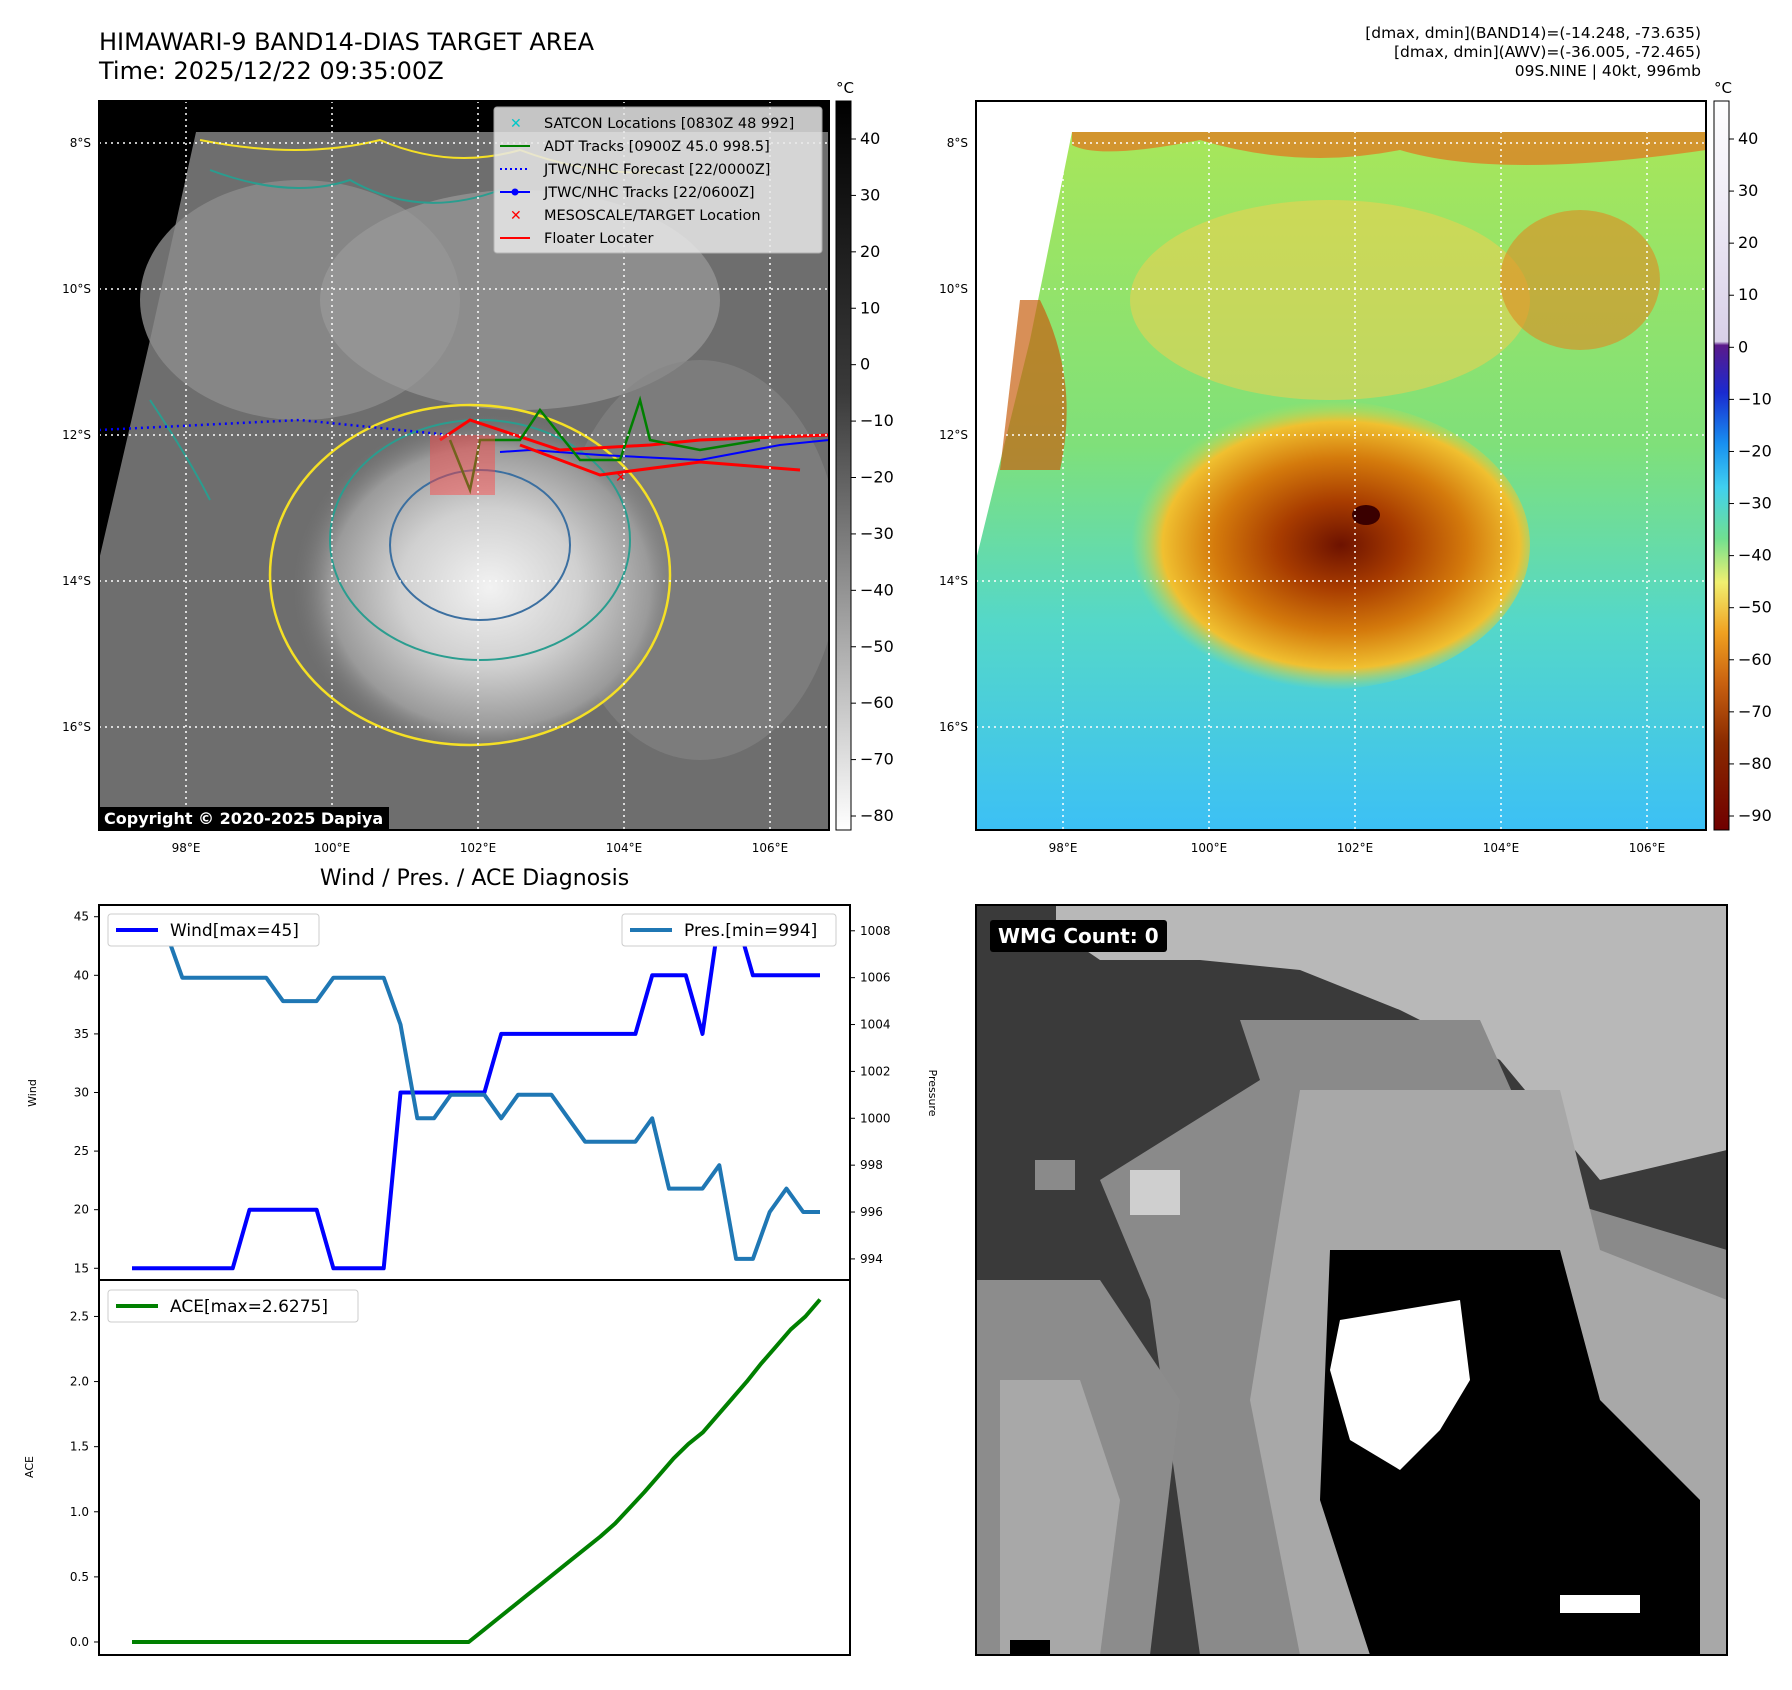 The width and height of the screenshot is (1792, 1690). I want to click on info-line2: [dmax, dmin](AWV)=(-36.005, -72.465), so click(1547, 52).